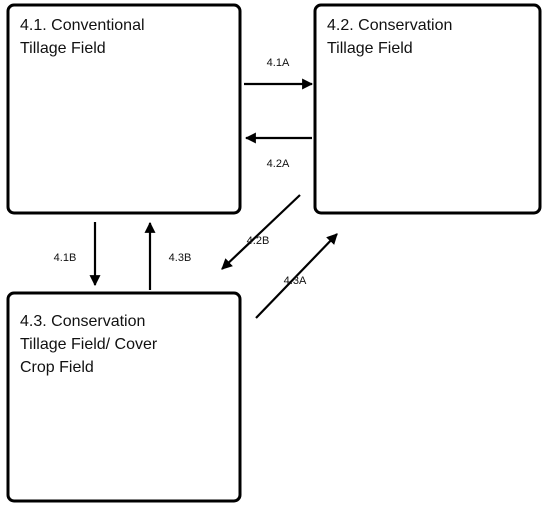  Describe the element at coordinates (180, 258) in the screenshot. I see `edge-label: 4.3B` at that location.